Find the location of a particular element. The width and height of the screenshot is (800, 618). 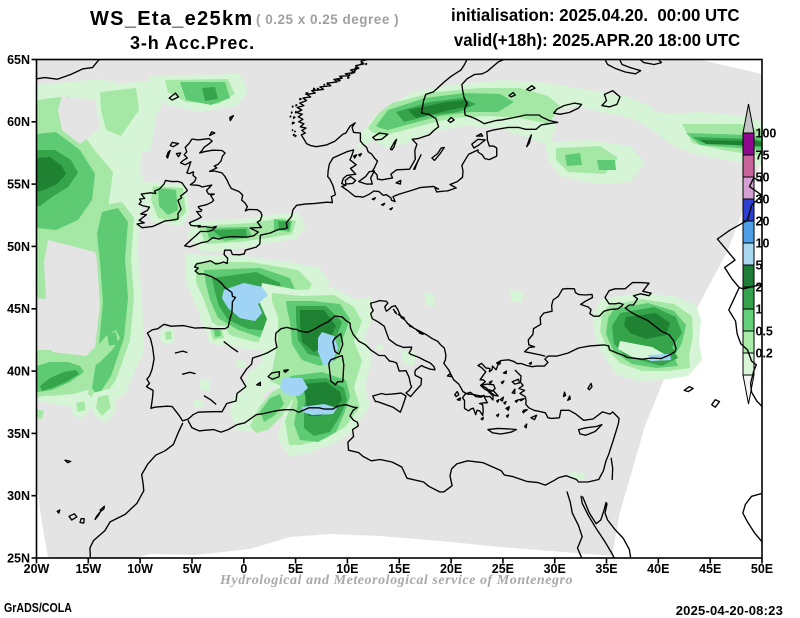

svg-text: 25E is located at coordinates (503, 569).